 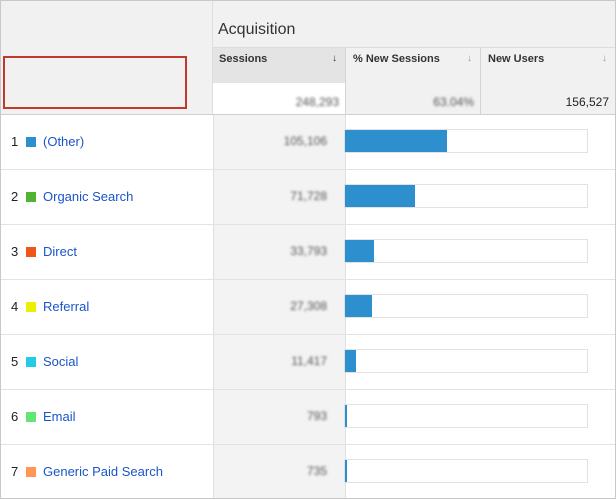 What do you see at coordinates (548, 98) in the screenshot?
I see `total-new-users: 156,527` at bounding box center [548, 98].